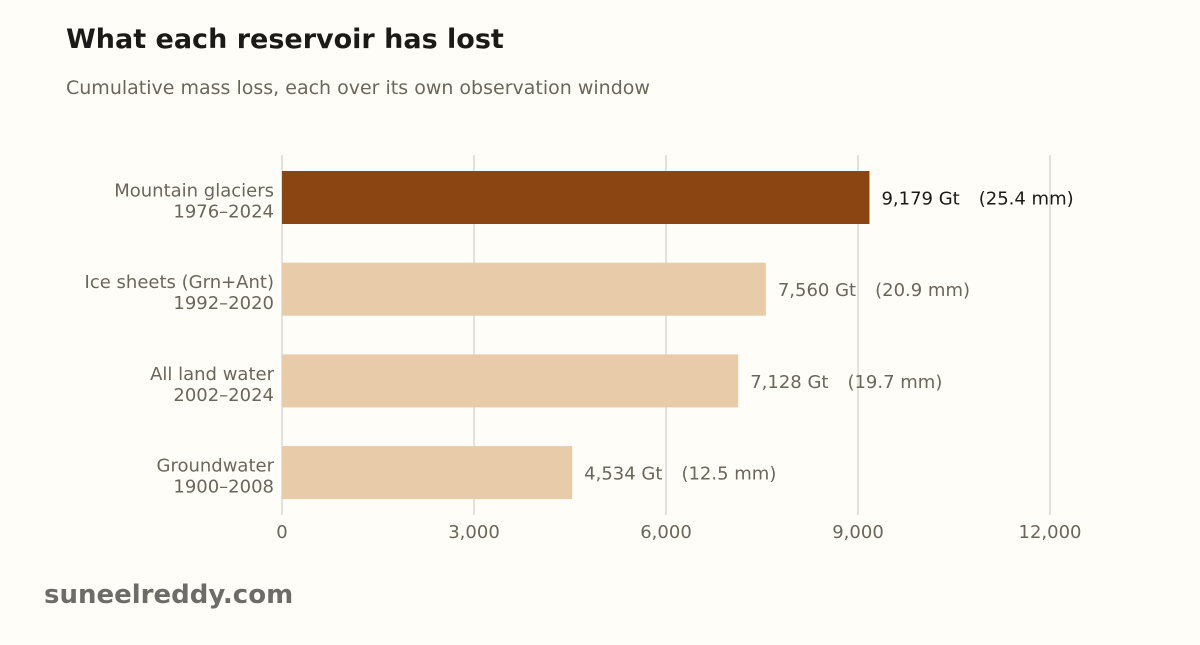  Describe the element at coordinates (285, 39) in the screenshot. I see `chart-title: What each reservoir has lost` at that location.